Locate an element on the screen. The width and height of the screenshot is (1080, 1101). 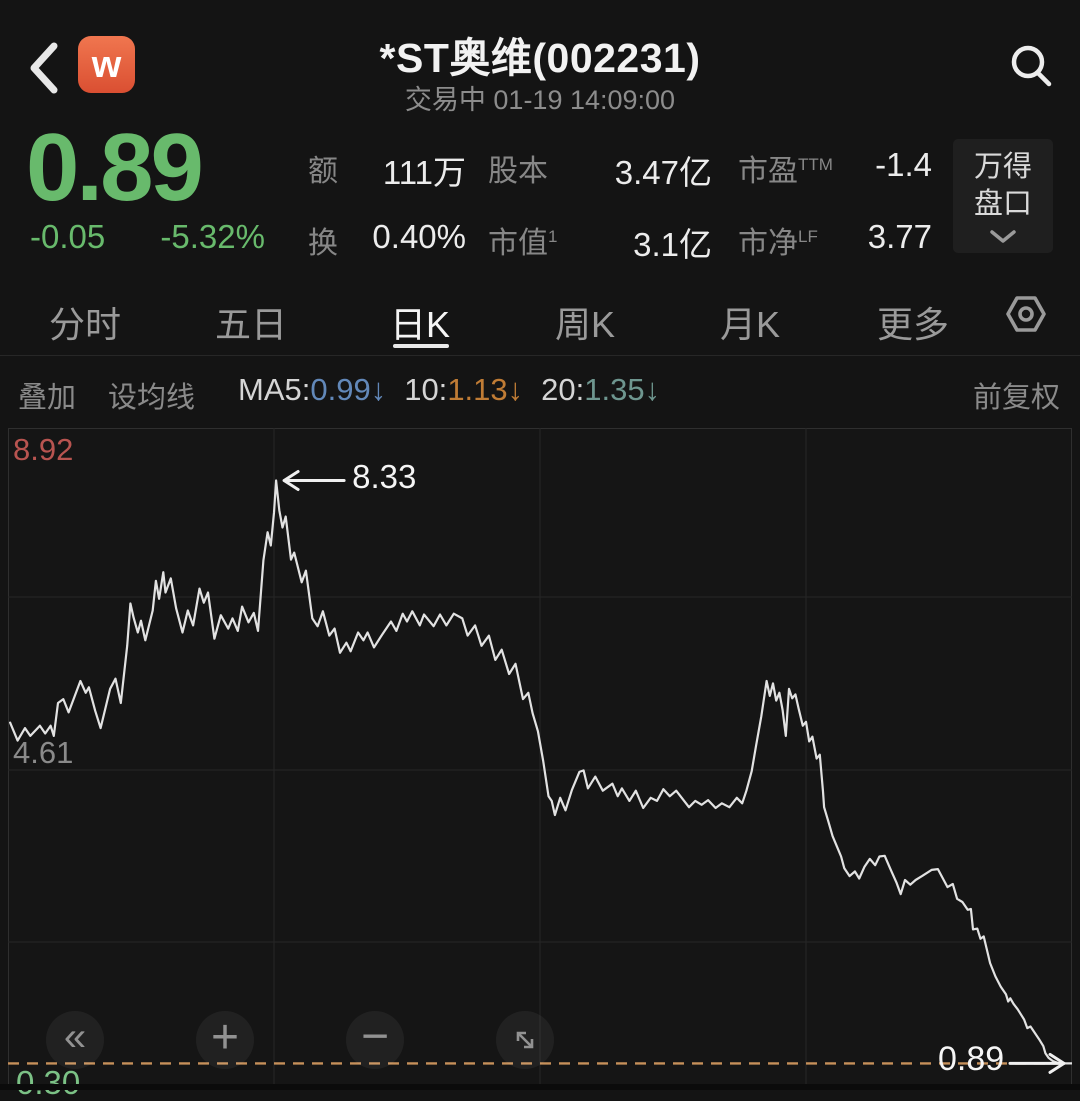
search-button is located at coordinates (1031, 65).